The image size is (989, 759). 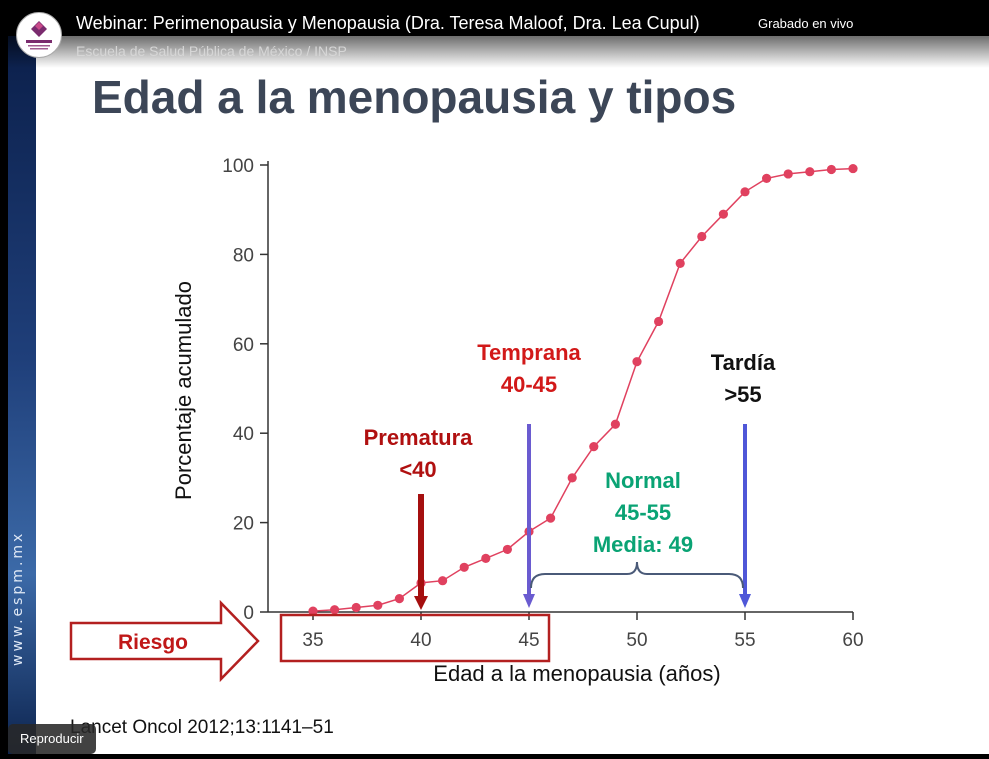 What do you see at coordinates (243, 434) in the screenshot?
I see `y-tick-label: 40` at bounding box center [243, 434].